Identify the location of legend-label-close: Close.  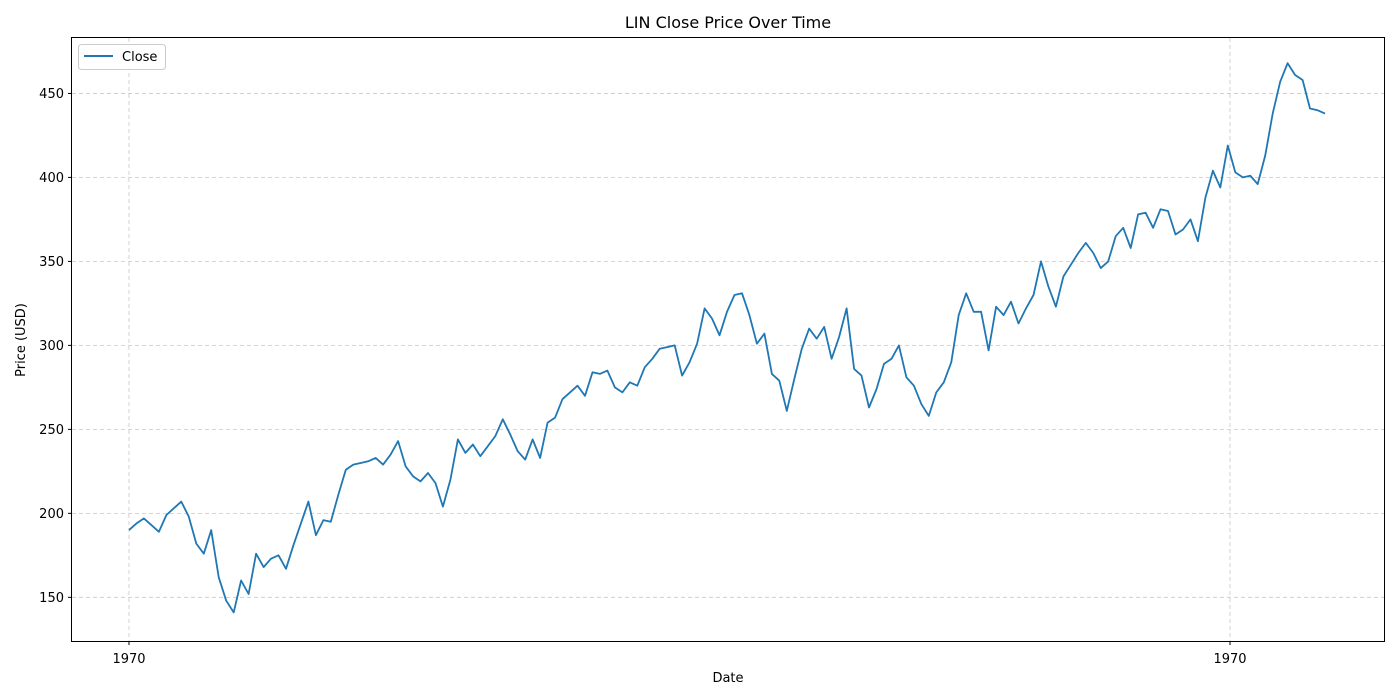
(139, 57).